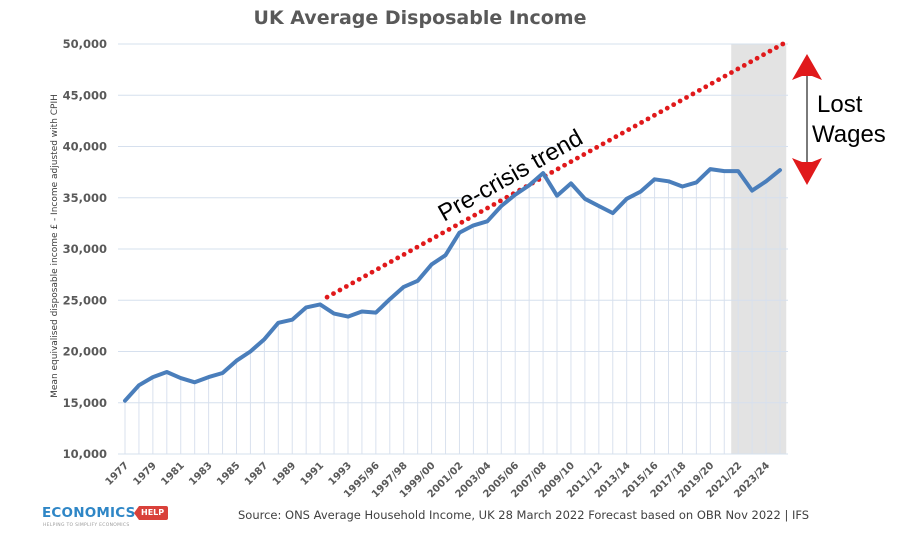  I want to click on x-tick-label: 1981, so click(172, 473).